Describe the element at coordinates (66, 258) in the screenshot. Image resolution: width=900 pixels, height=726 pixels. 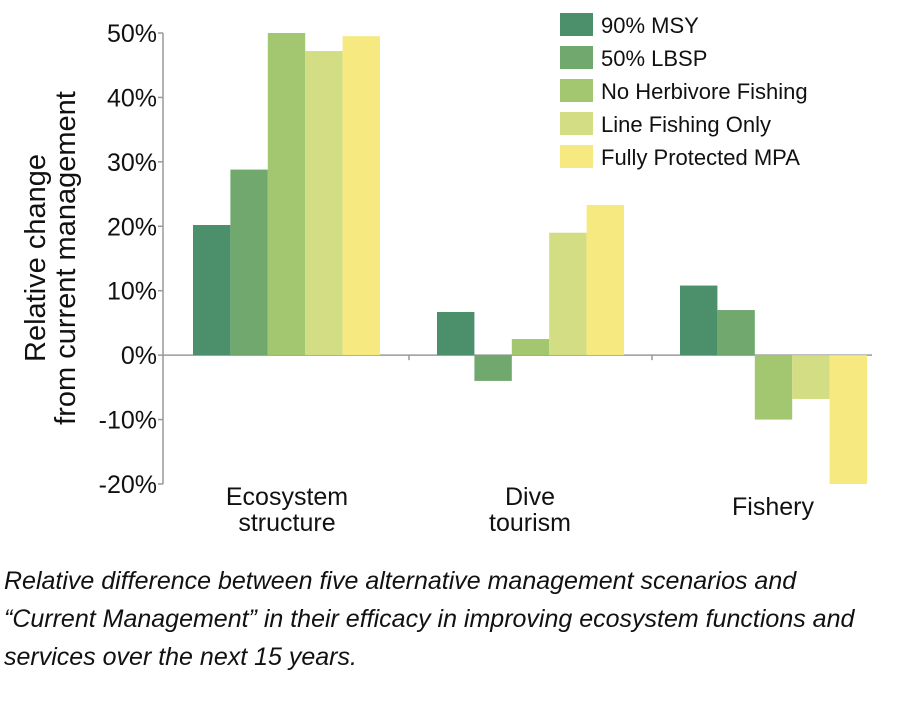
I see `y-axis-label: from current management` at that location.